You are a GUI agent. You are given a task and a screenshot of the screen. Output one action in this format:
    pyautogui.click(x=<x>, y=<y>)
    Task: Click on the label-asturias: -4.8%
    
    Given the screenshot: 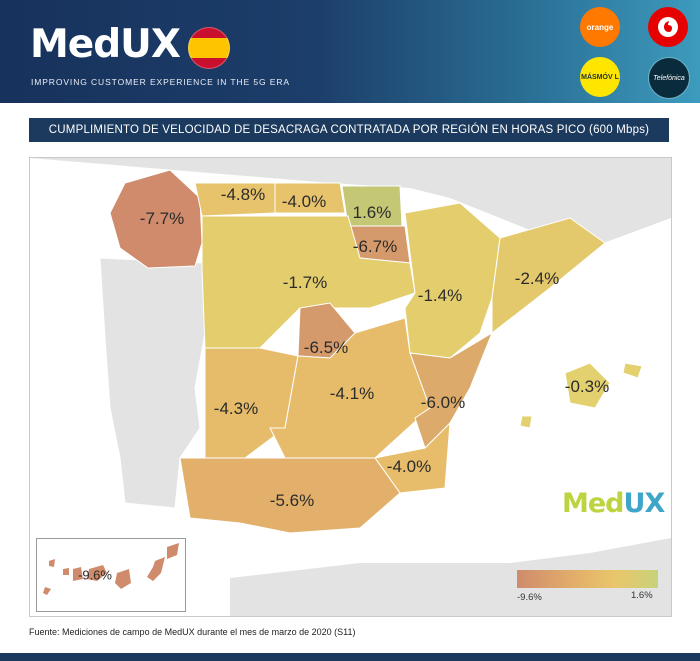 What is the action you would take?
    pyautogui.click(x=243, y=194)
    